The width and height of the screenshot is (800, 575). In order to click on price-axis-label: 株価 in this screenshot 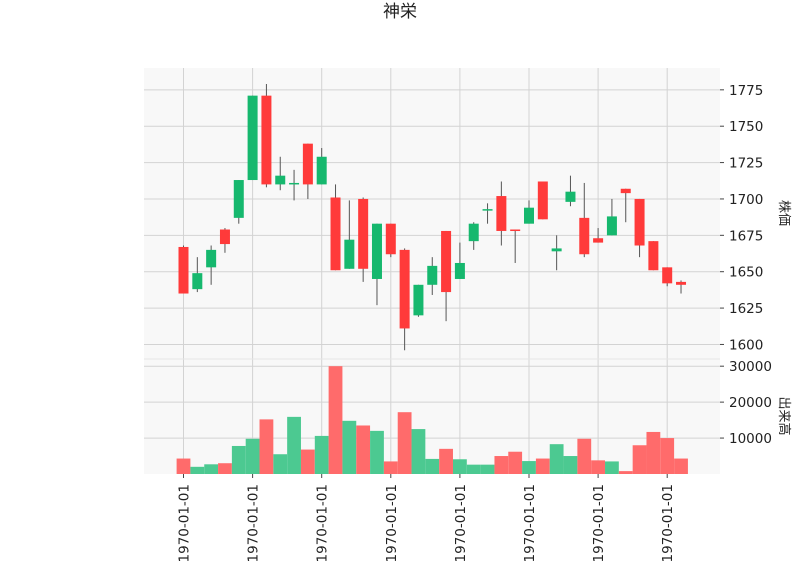, I will do `click(783, 213)`.